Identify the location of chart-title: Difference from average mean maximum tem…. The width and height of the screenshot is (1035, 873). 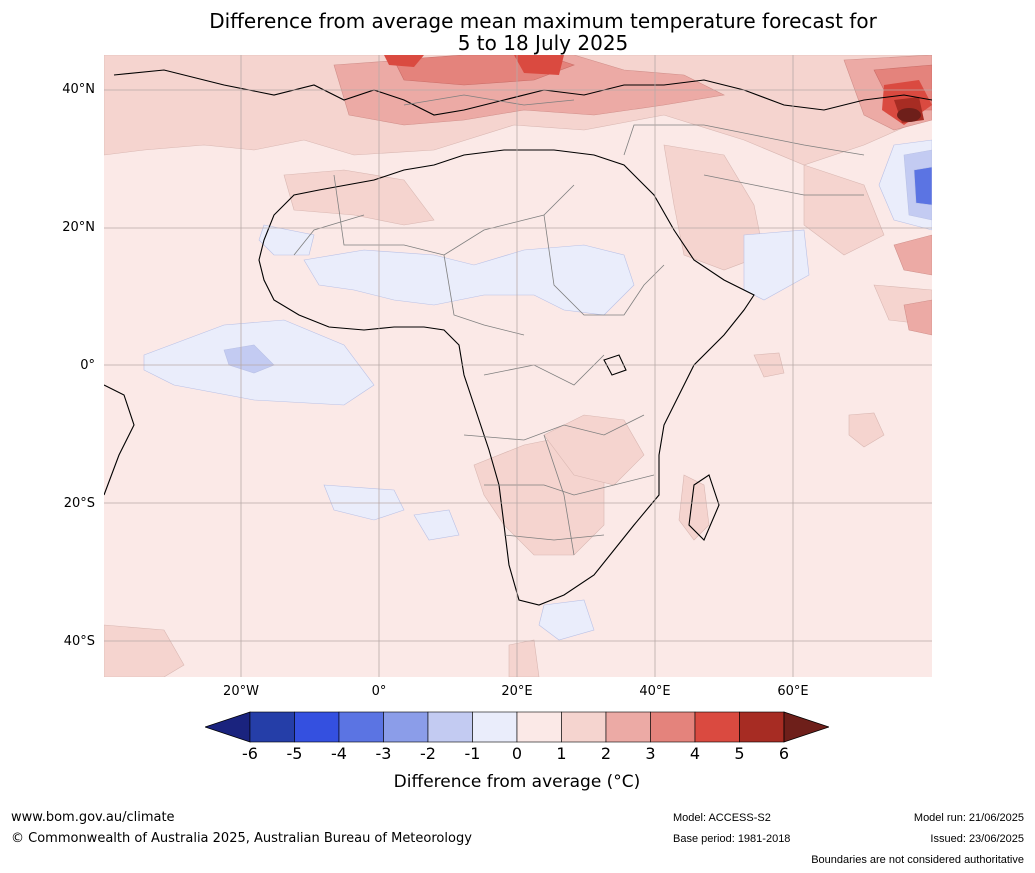
(517, 32).